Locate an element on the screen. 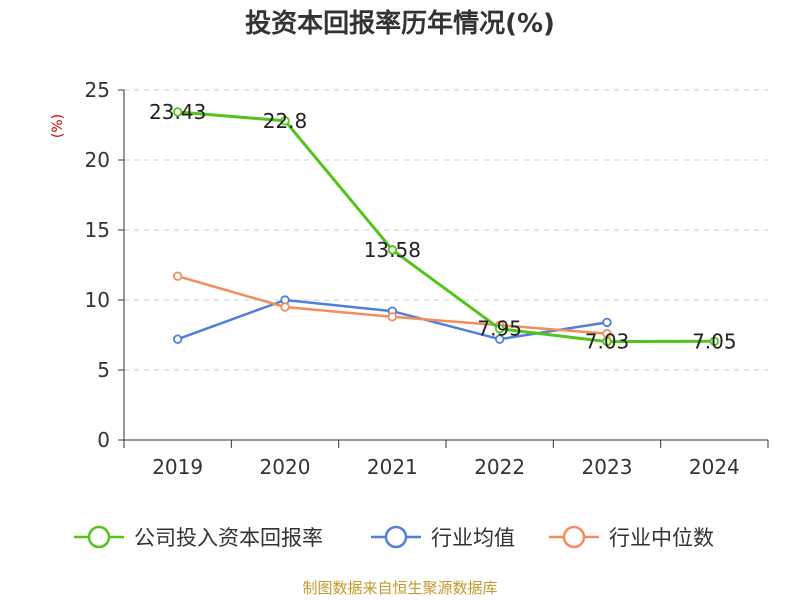 Image resolution: width=800 pixels, height=600 pixels. legend-item: 行业均值 is located at coordinates (443, 537).